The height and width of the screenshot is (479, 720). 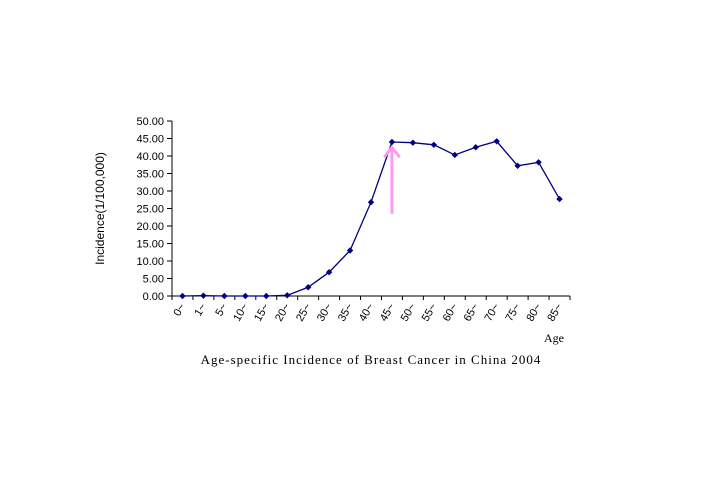 I want to click on x-tick-label: 0~, so click(x=179, y=310).